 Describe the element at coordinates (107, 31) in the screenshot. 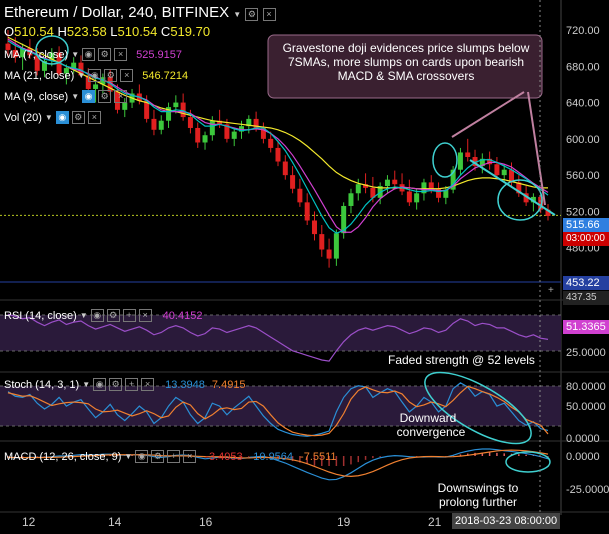

I see `ohlc-row: O510.54 H523.58 L510.54 C519.70` at that location.